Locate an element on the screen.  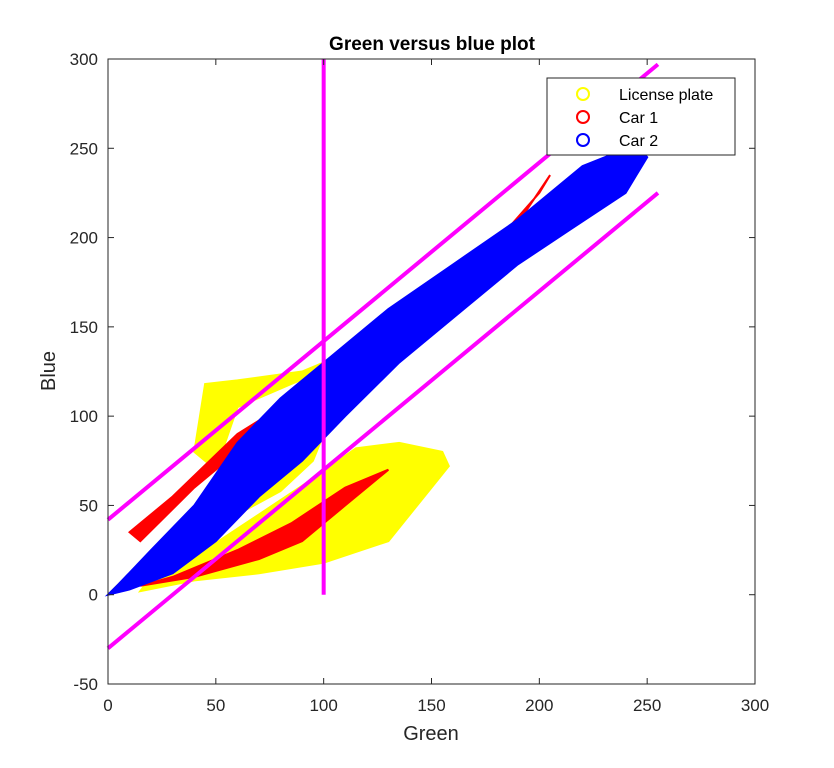
y-tick-label-6: 250 is located at coordinates (84, 148).